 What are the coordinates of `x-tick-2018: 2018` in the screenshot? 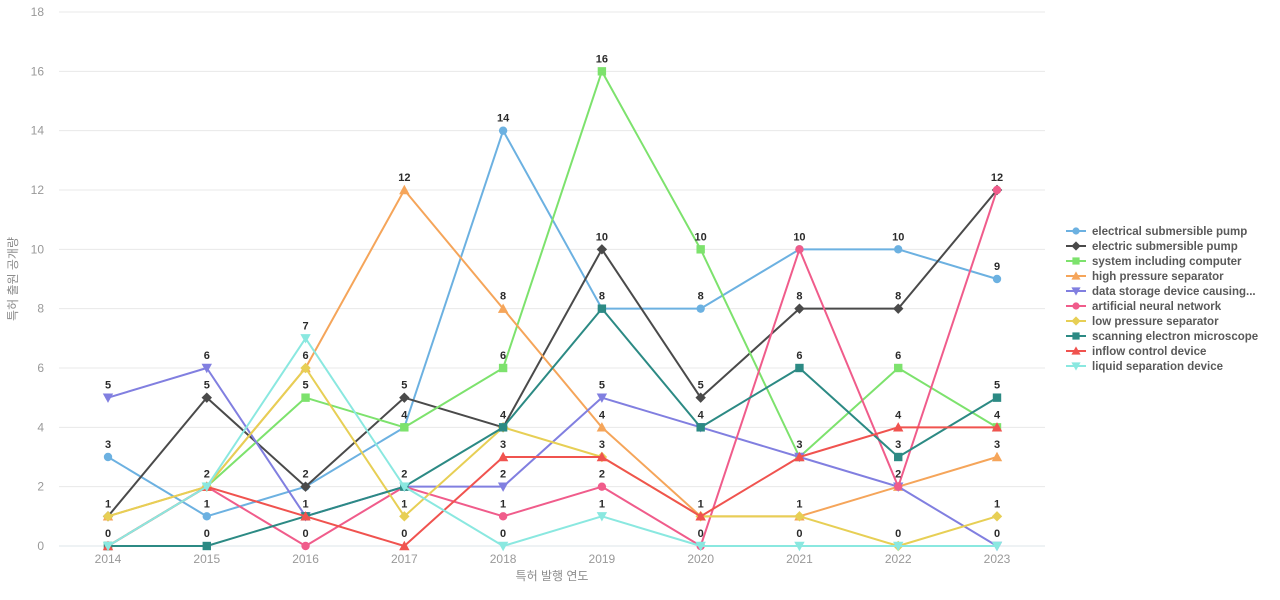 It's located at (503, 559).